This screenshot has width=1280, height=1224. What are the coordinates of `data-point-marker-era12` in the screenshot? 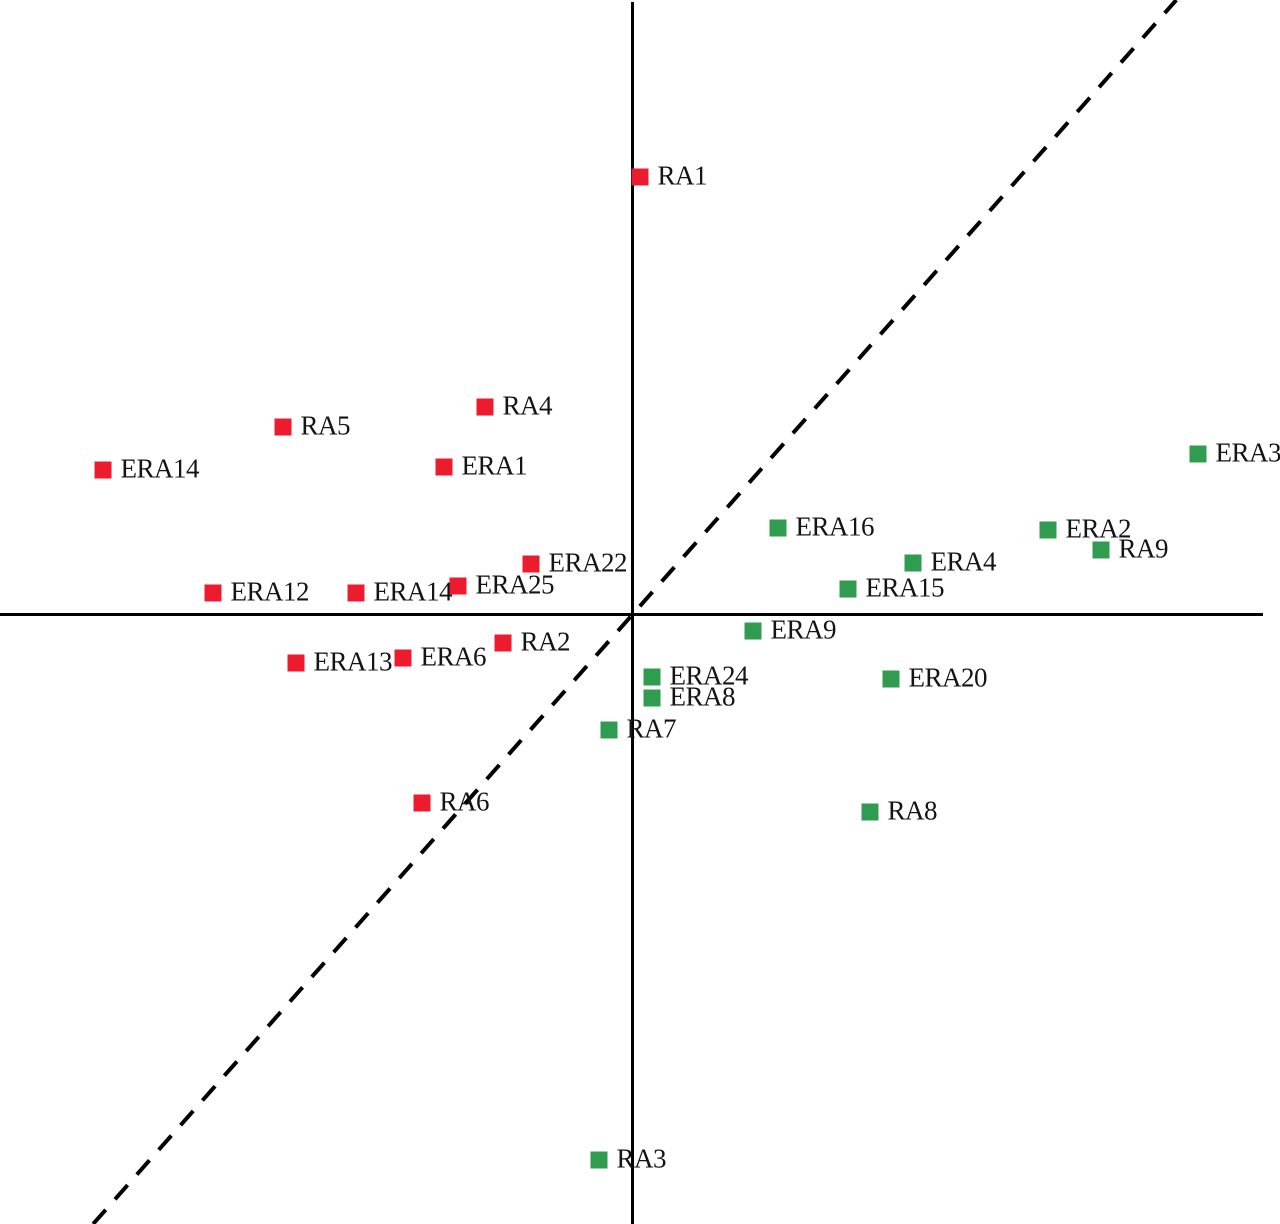 It's located at (213, 593).